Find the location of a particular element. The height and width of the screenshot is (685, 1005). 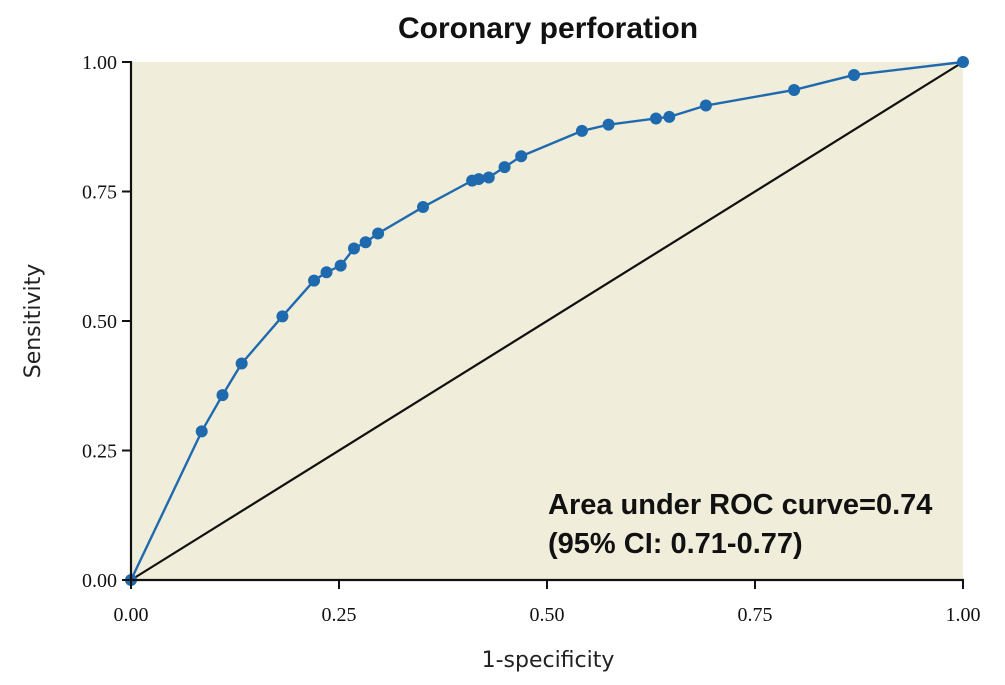

x-tick-label: 0.50 is located at coordinates (547, 615).